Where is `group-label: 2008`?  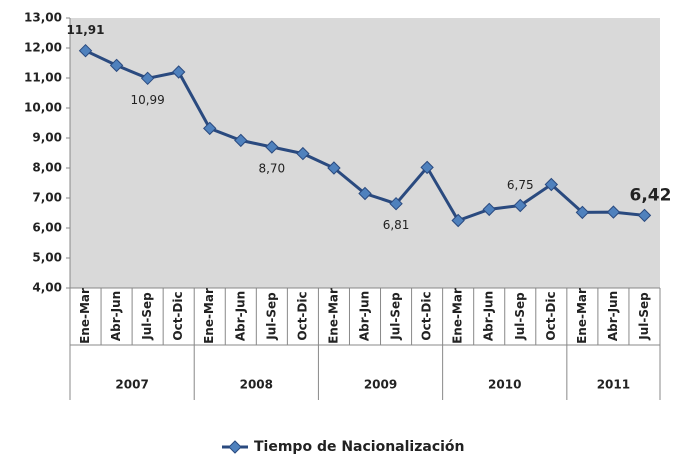 group-label: 2008 is located at coordinates (256, 385).